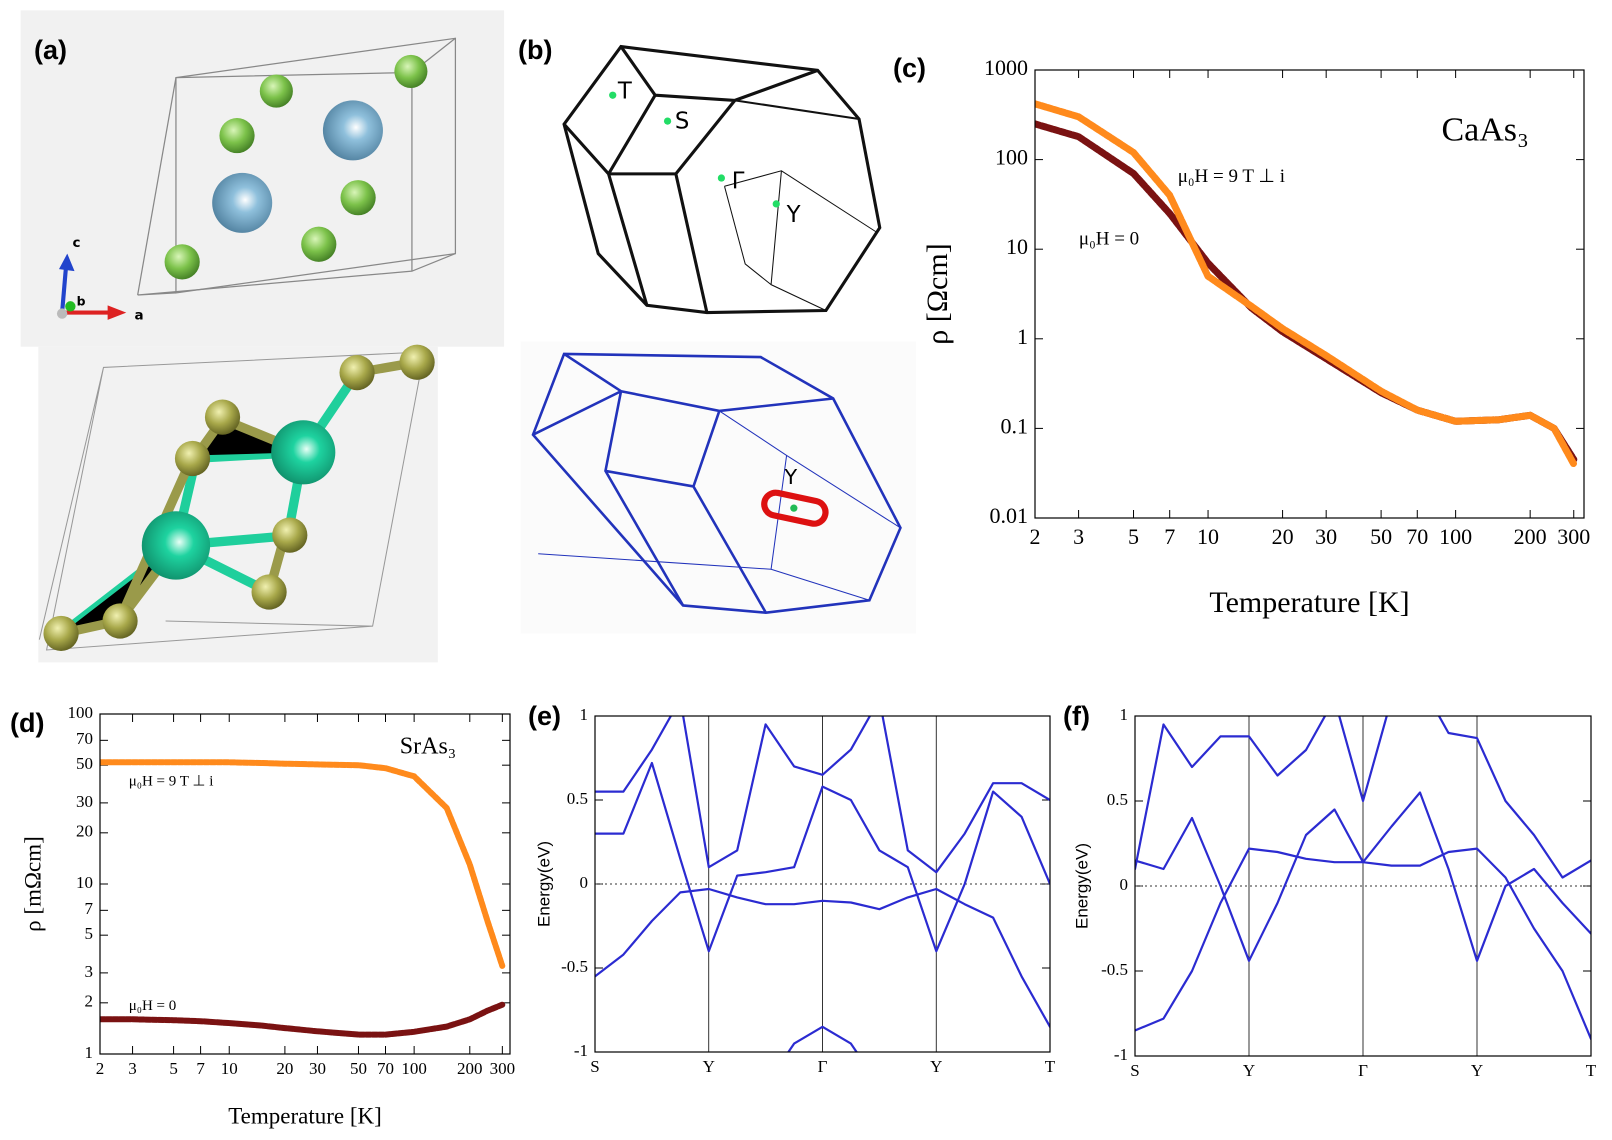  I want to click on panel-a-top-bg, so click(262, 178).